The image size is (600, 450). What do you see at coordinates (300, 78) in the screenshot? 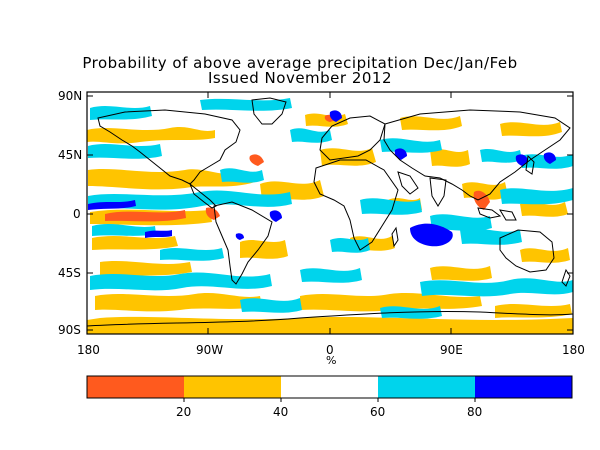
I see `map-subtitle: Issued November 2012` at bounding box center [300, 78].